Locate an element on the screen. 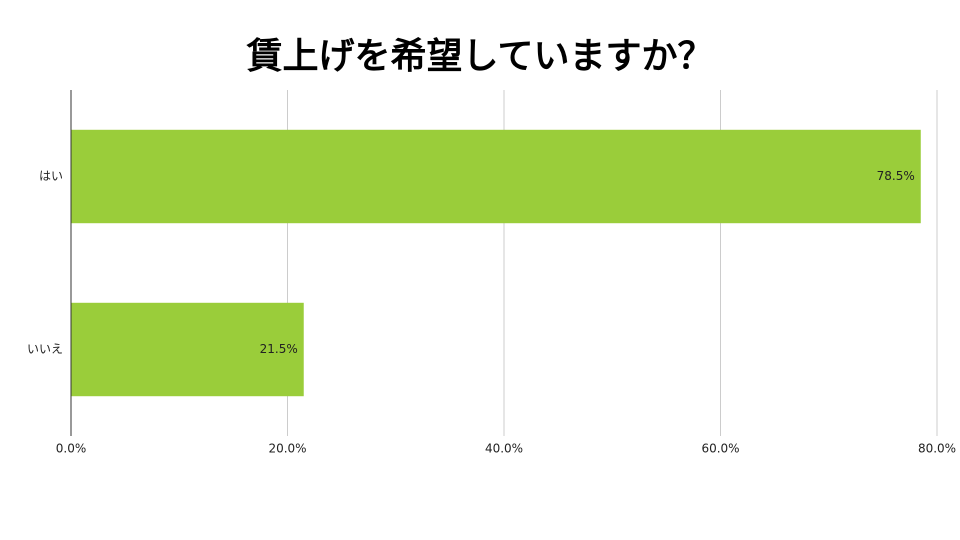 The image size is (960, 540). y-tick-label: いいえ is located at coordinates (45, 349).